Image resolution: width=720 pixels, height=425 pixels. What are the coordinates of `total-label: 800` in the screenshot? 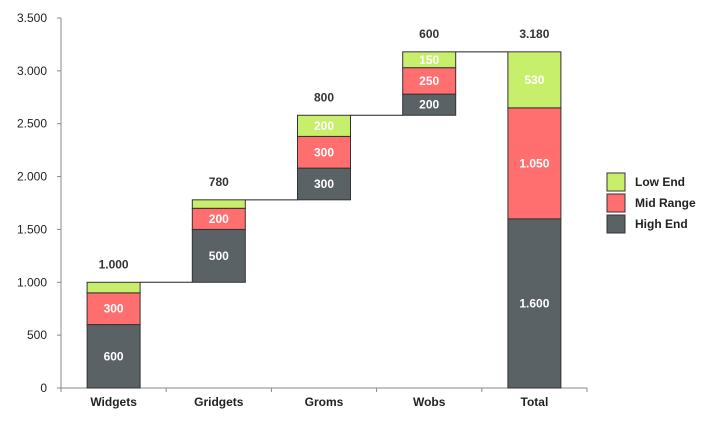 It's located at (324, 97).